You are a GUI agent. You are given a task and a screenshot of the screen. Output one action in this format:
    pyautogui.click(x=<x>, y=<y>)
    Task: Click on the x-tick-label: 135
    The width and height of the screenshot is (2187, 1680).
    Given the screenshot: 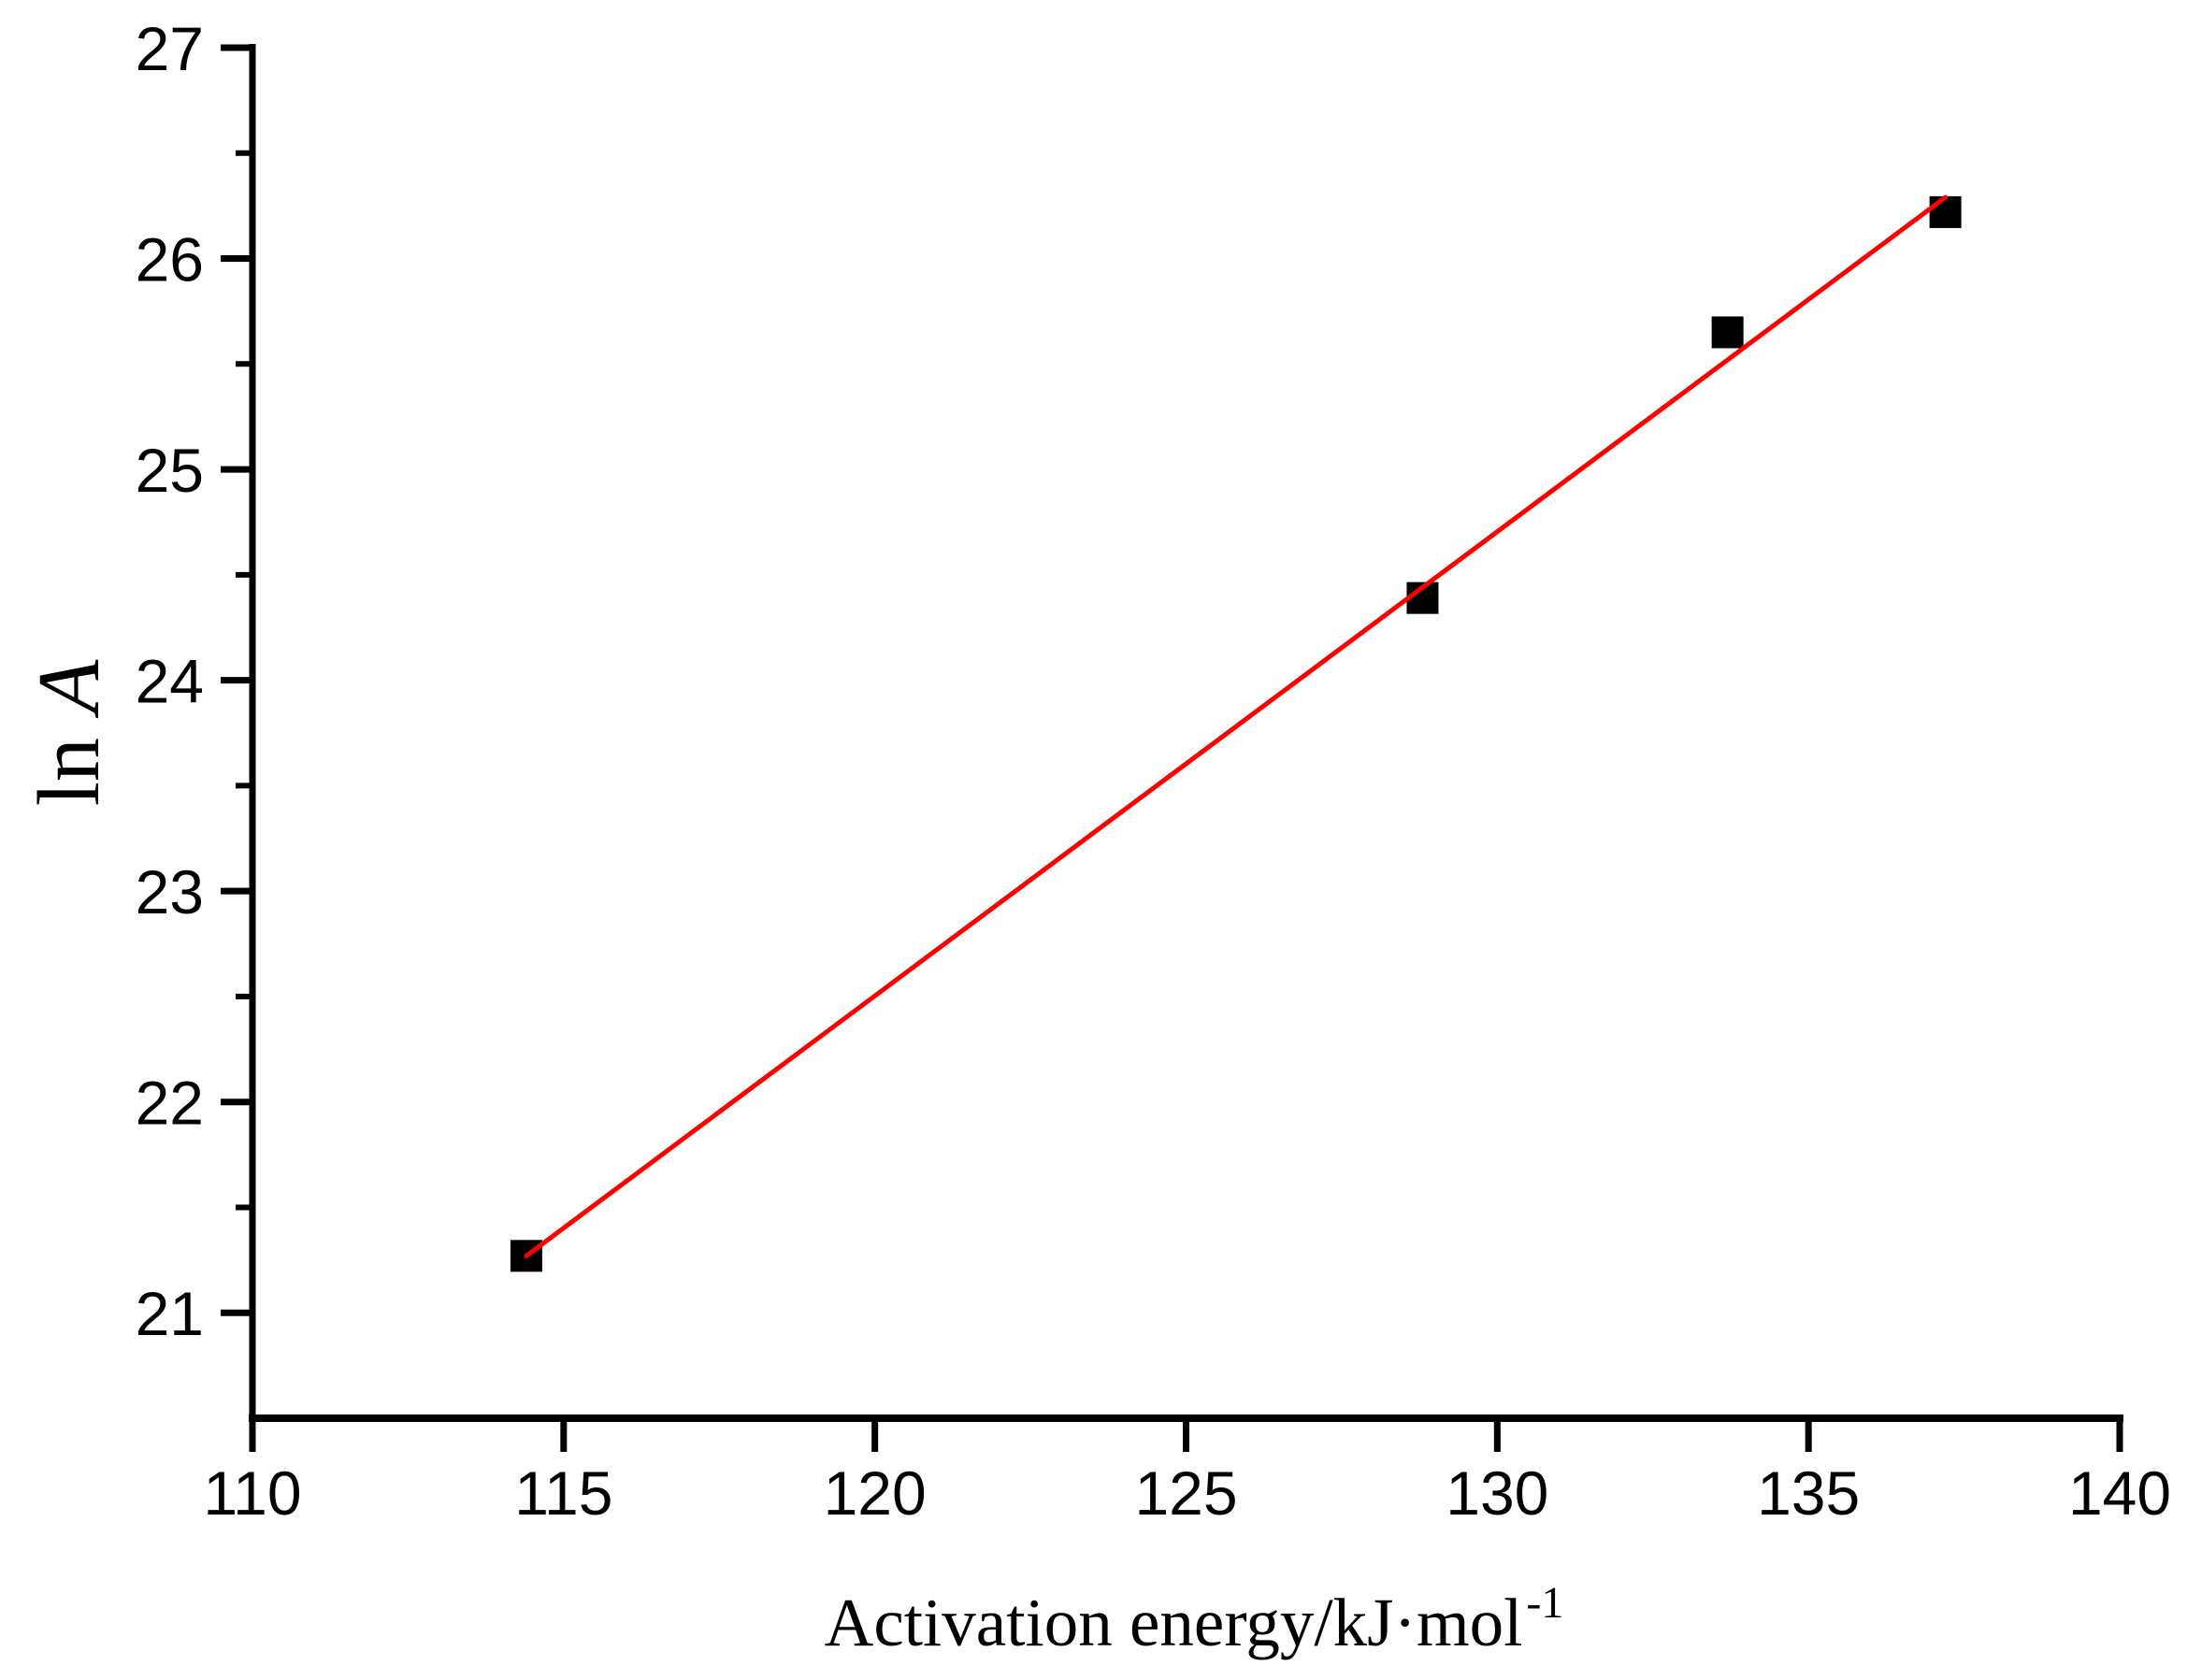 What is the action you would take?
    pyautogui.click(x=1808, y=1493)
    